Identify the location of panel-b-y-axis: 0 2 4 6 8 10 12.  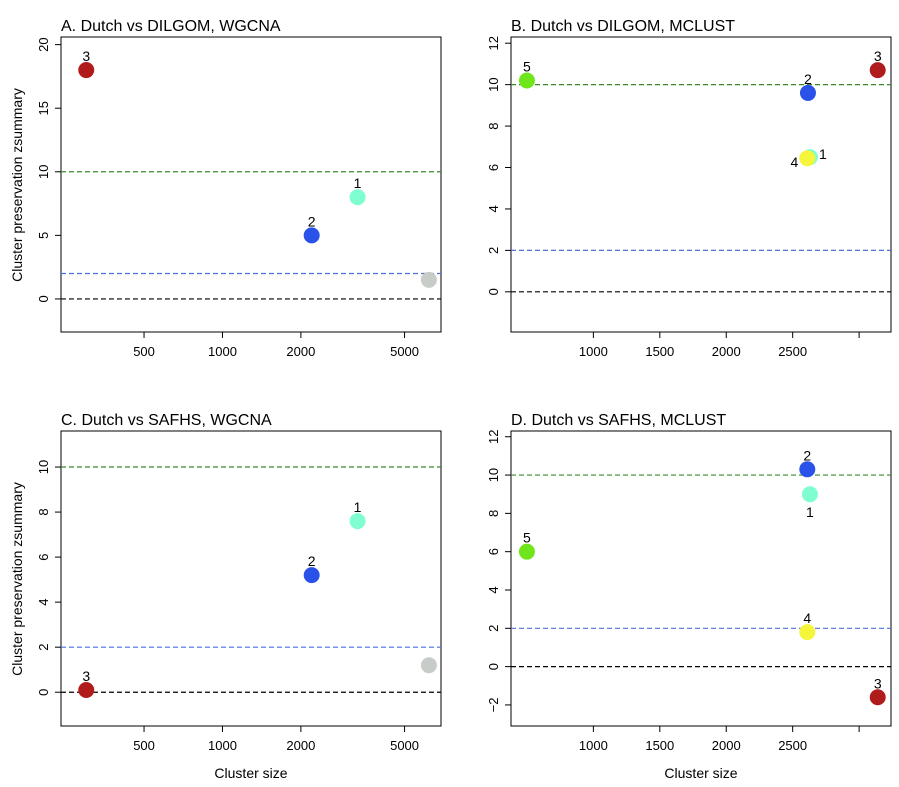
(498, 165).